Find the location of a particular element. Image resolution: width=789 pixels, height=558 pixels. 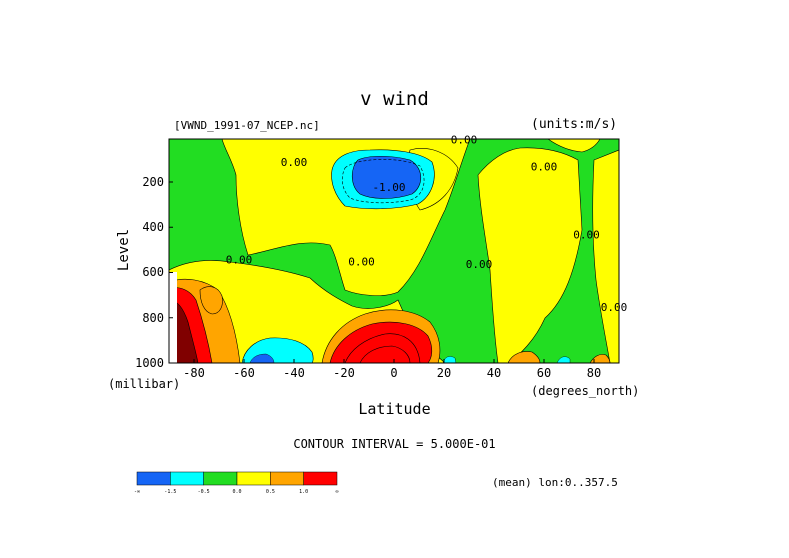

x-tick-label: 80 is located at coordinates (594, 373).